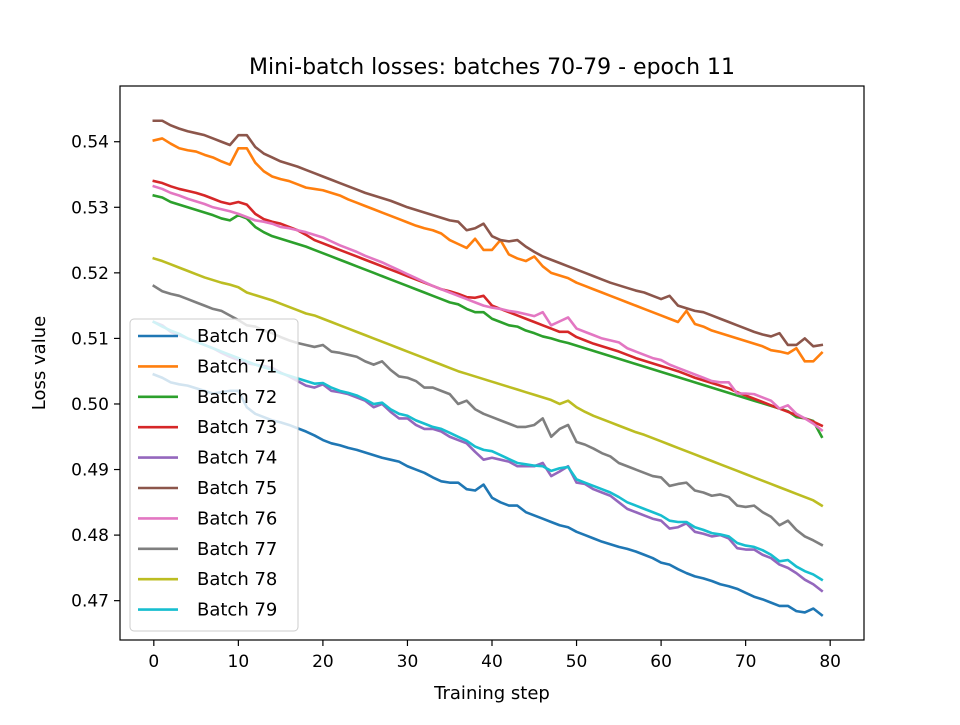 The width and height of the screenshot is (960, 725). I want to click on y-tick-label: 0.53, so click(90, 208).